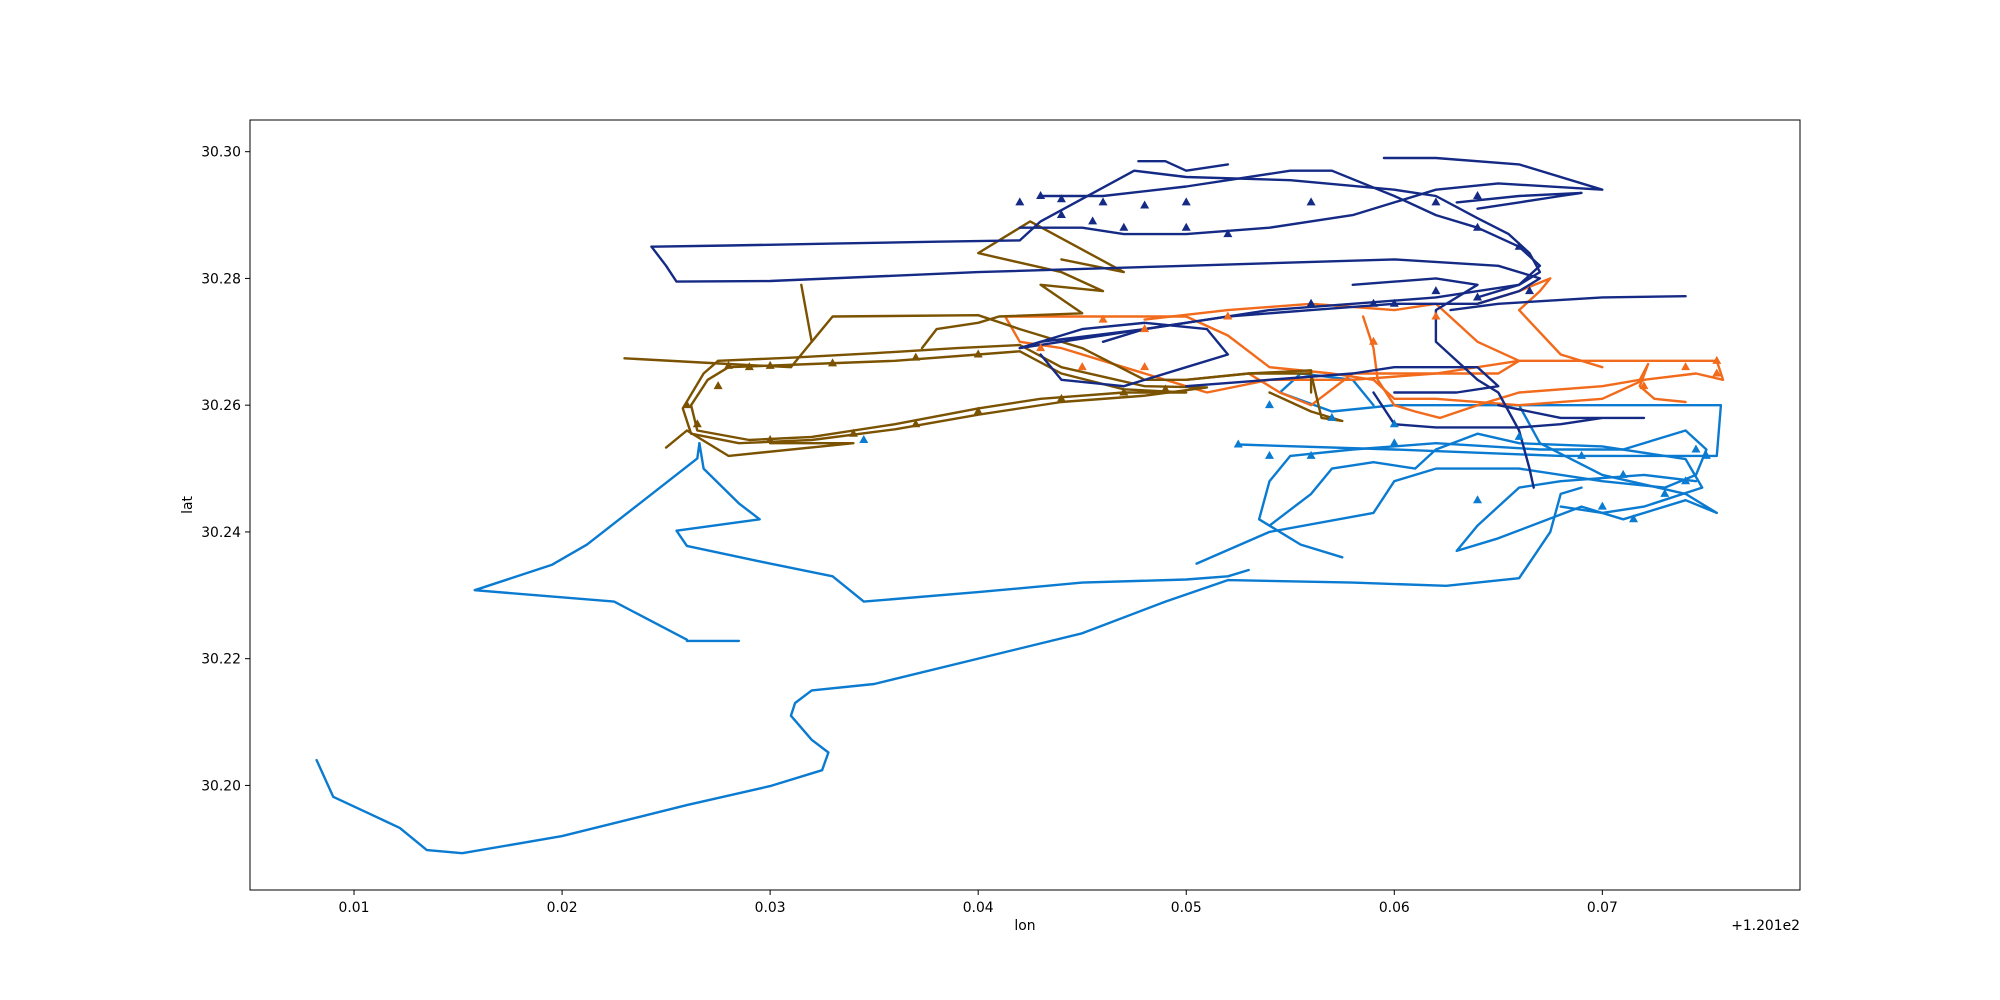 This screenshot has width=2000, height=1000. Describe the element at coordinates (221, 660) in the screenshot. I see `y-tick-label: 30.22` at that location.